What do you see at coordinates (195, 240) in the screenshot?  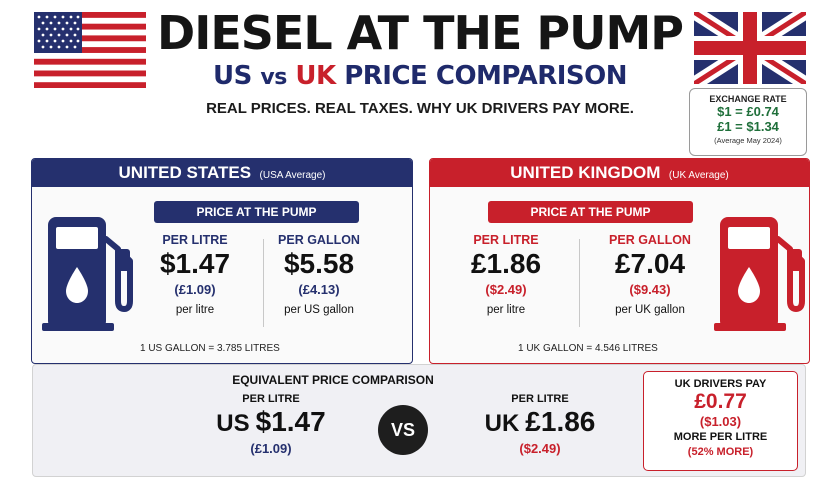 I see `us-per-litre-label: PER LITRE` at bounding box center [195, 240].